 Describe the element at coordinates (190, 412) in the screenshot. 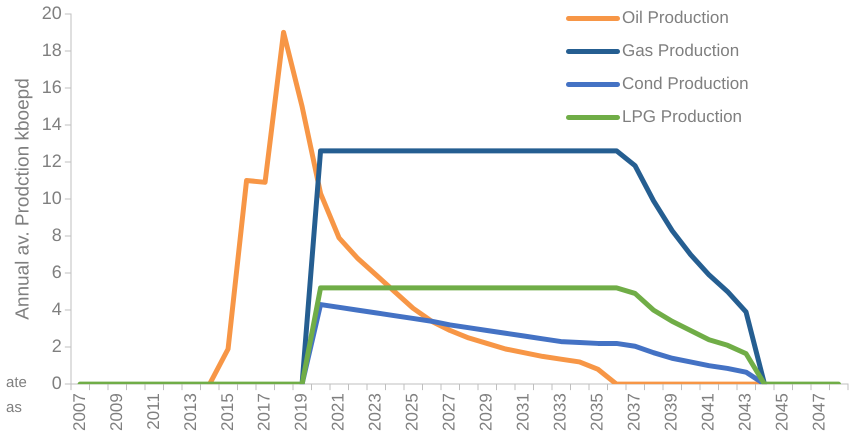

I see `x-tick-label: 2013` at that location.